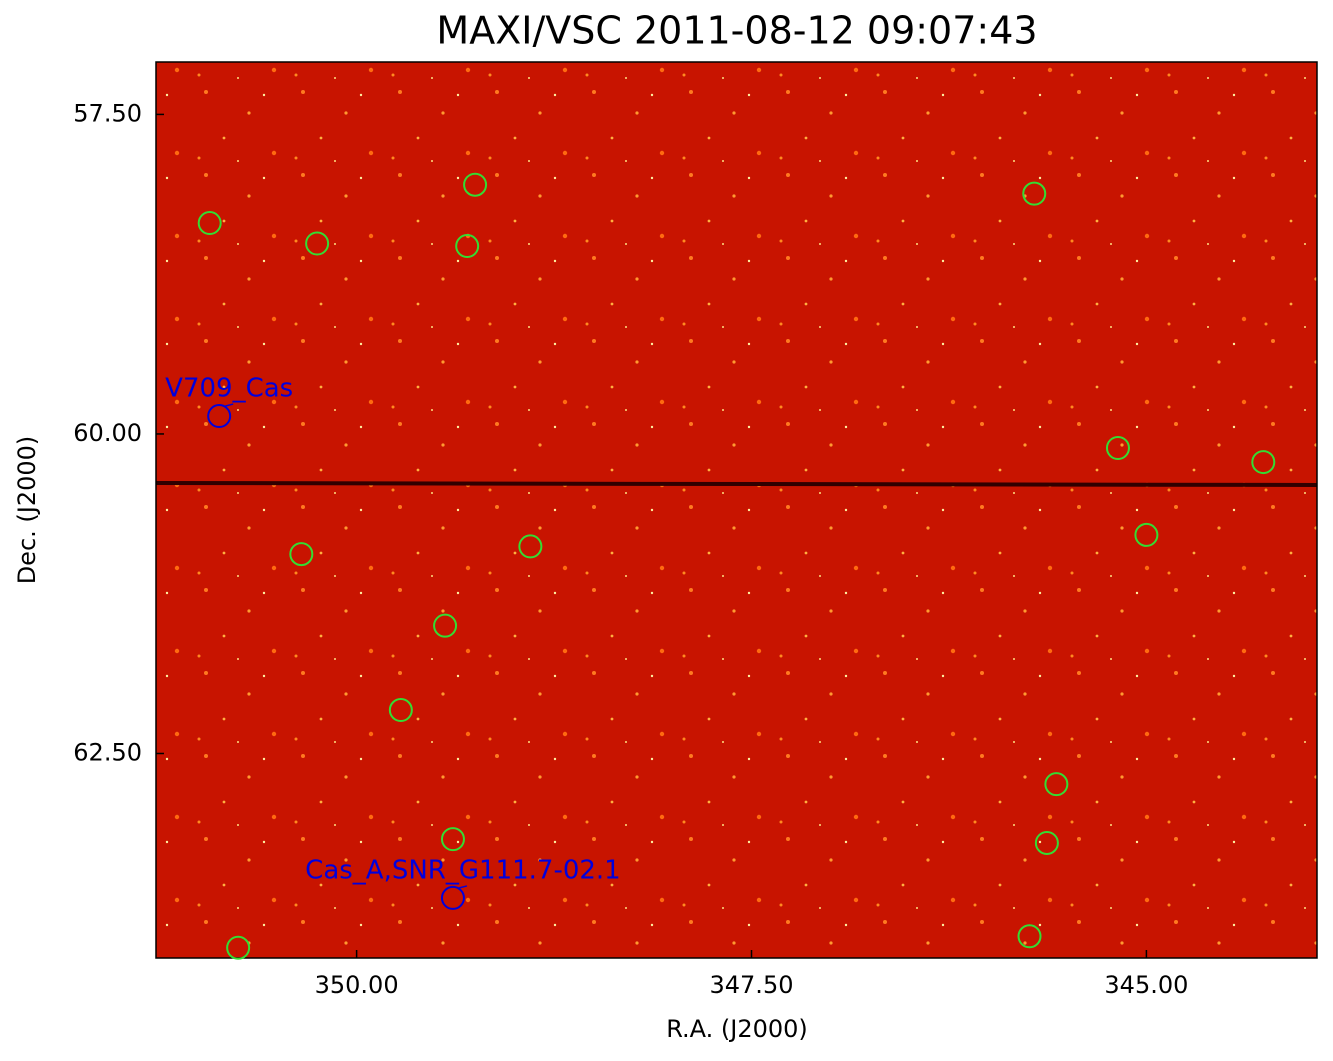 Image resolution: width=1333 pixels, height=1061 pixels. Describe the element at coordinates (107, 113) in the screenshot. I see `y-tick-label: 57.50` at that location.